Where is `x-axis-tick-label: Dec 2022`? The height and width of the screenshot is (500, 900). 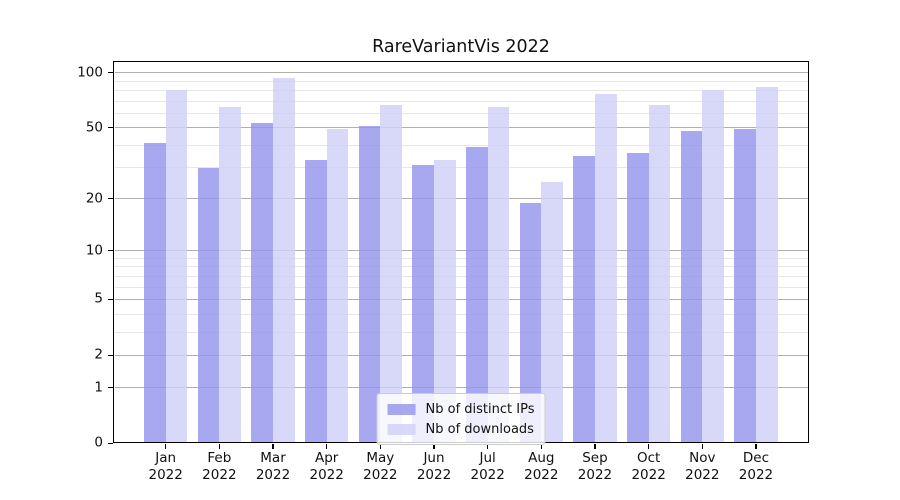
x-axis-tick-label: Dec 2022 is located at coordinates (756, 466).